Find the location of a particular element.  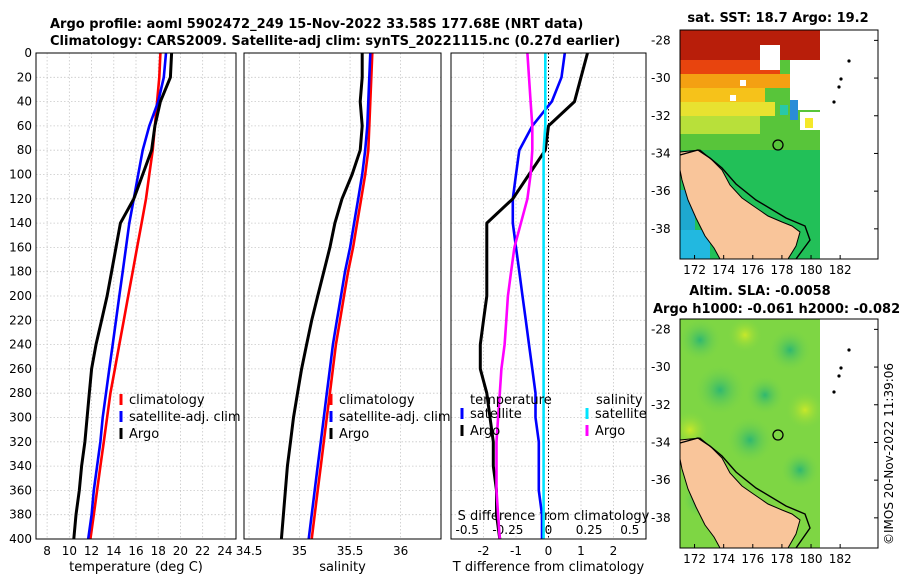

x-tick-label: -1 is located at coordinates (516, 551).